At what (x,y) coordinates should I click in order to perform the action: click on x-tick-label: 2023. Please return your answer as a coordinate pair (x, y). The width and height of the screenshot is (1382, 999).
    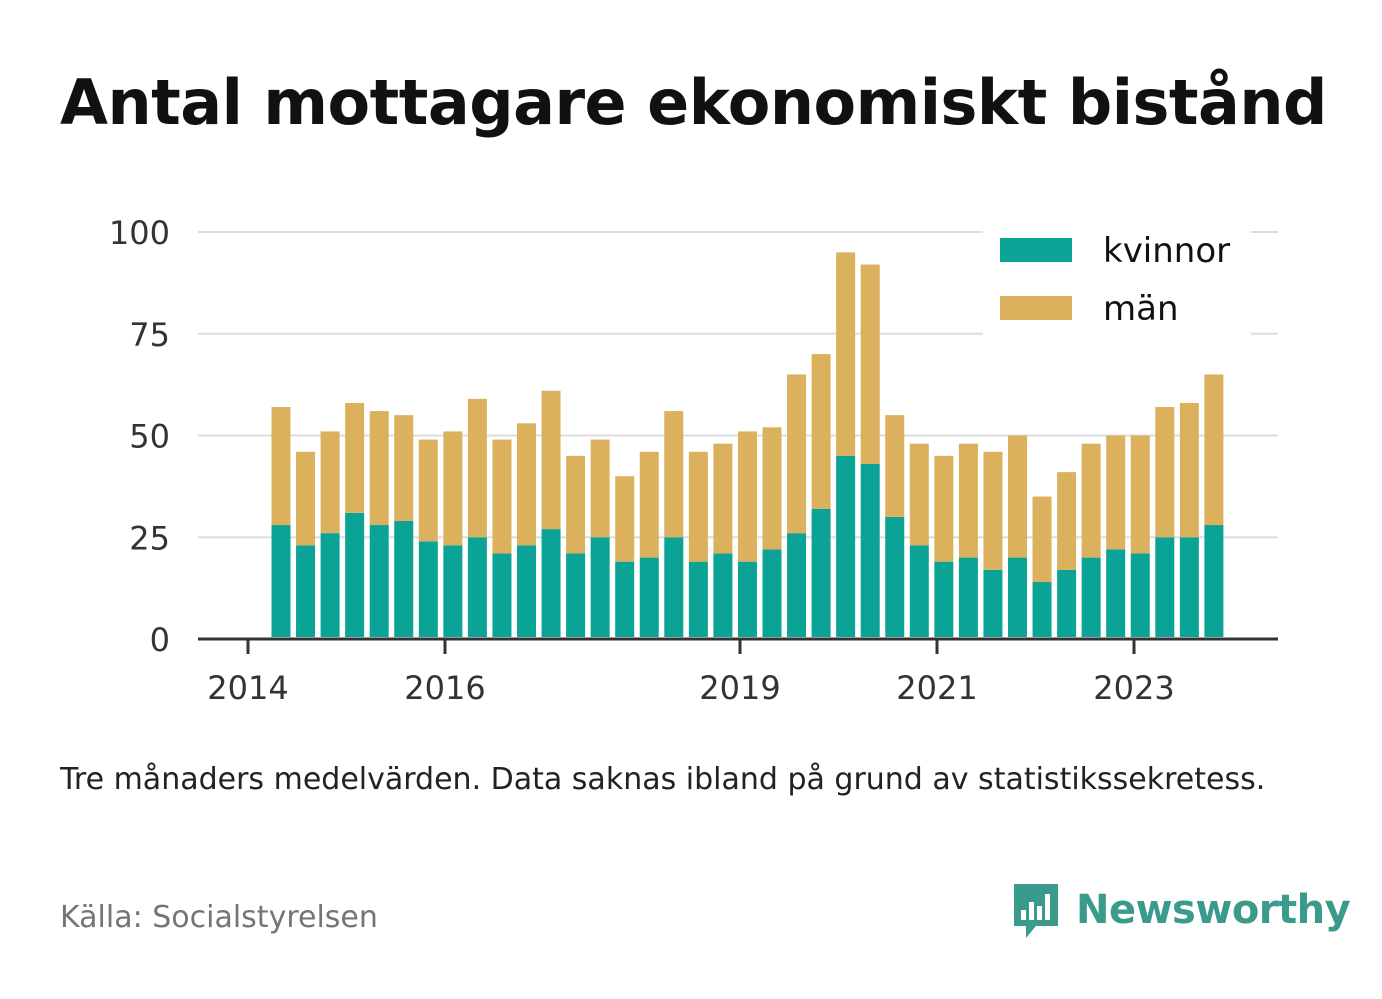
    Looking at the image, I should click on (1133, 688).